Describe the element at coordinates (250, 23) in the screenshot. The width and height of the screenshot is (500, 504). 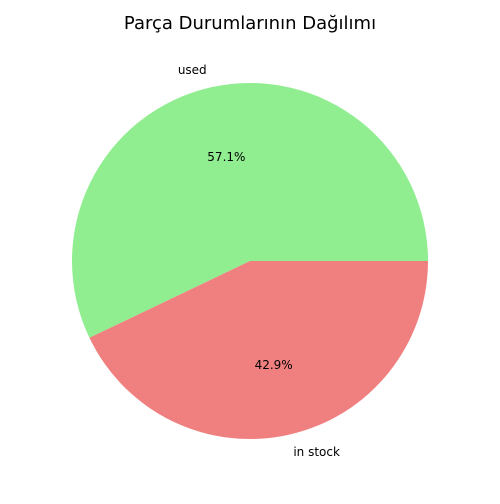
I see `chart-title: Parça Durumlarının Dağılımı` at that location.